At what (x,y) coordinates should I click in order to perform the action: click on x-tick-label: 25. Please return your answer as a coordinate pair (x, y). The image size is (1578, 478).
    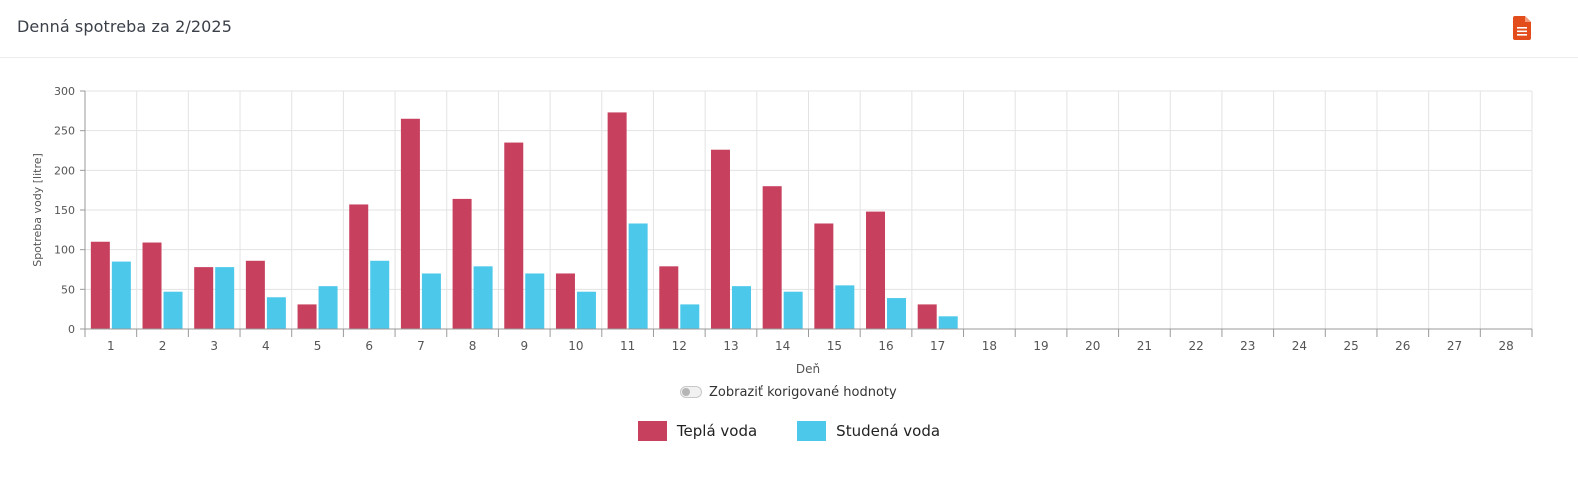
    Looking at the image, I should click on (1350, 346).